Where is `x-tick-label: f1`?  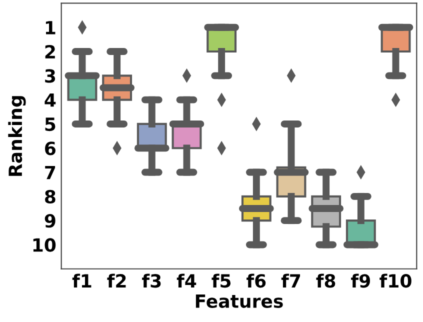 x-tick-label: f1 is located at coordinates (82, 281).